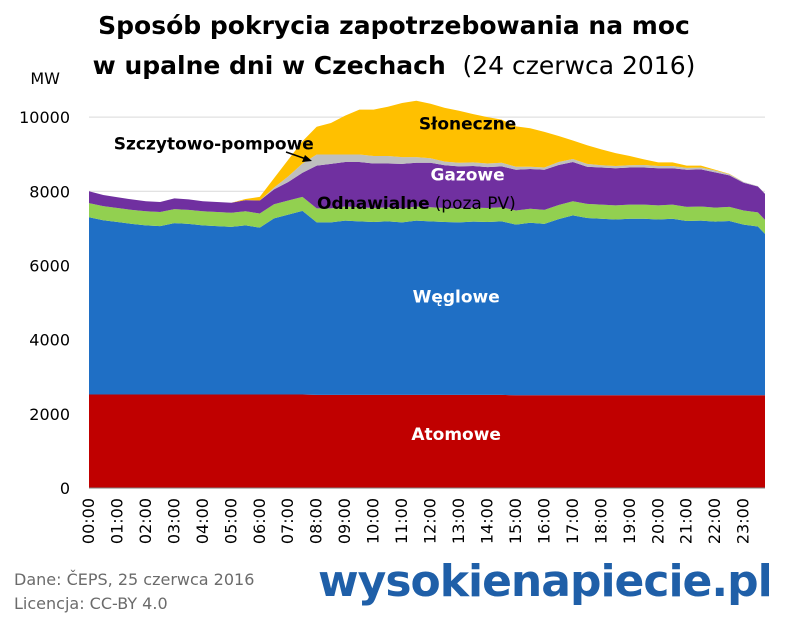  I want to click on x-tick-2: 02:00, so click(145, 521).